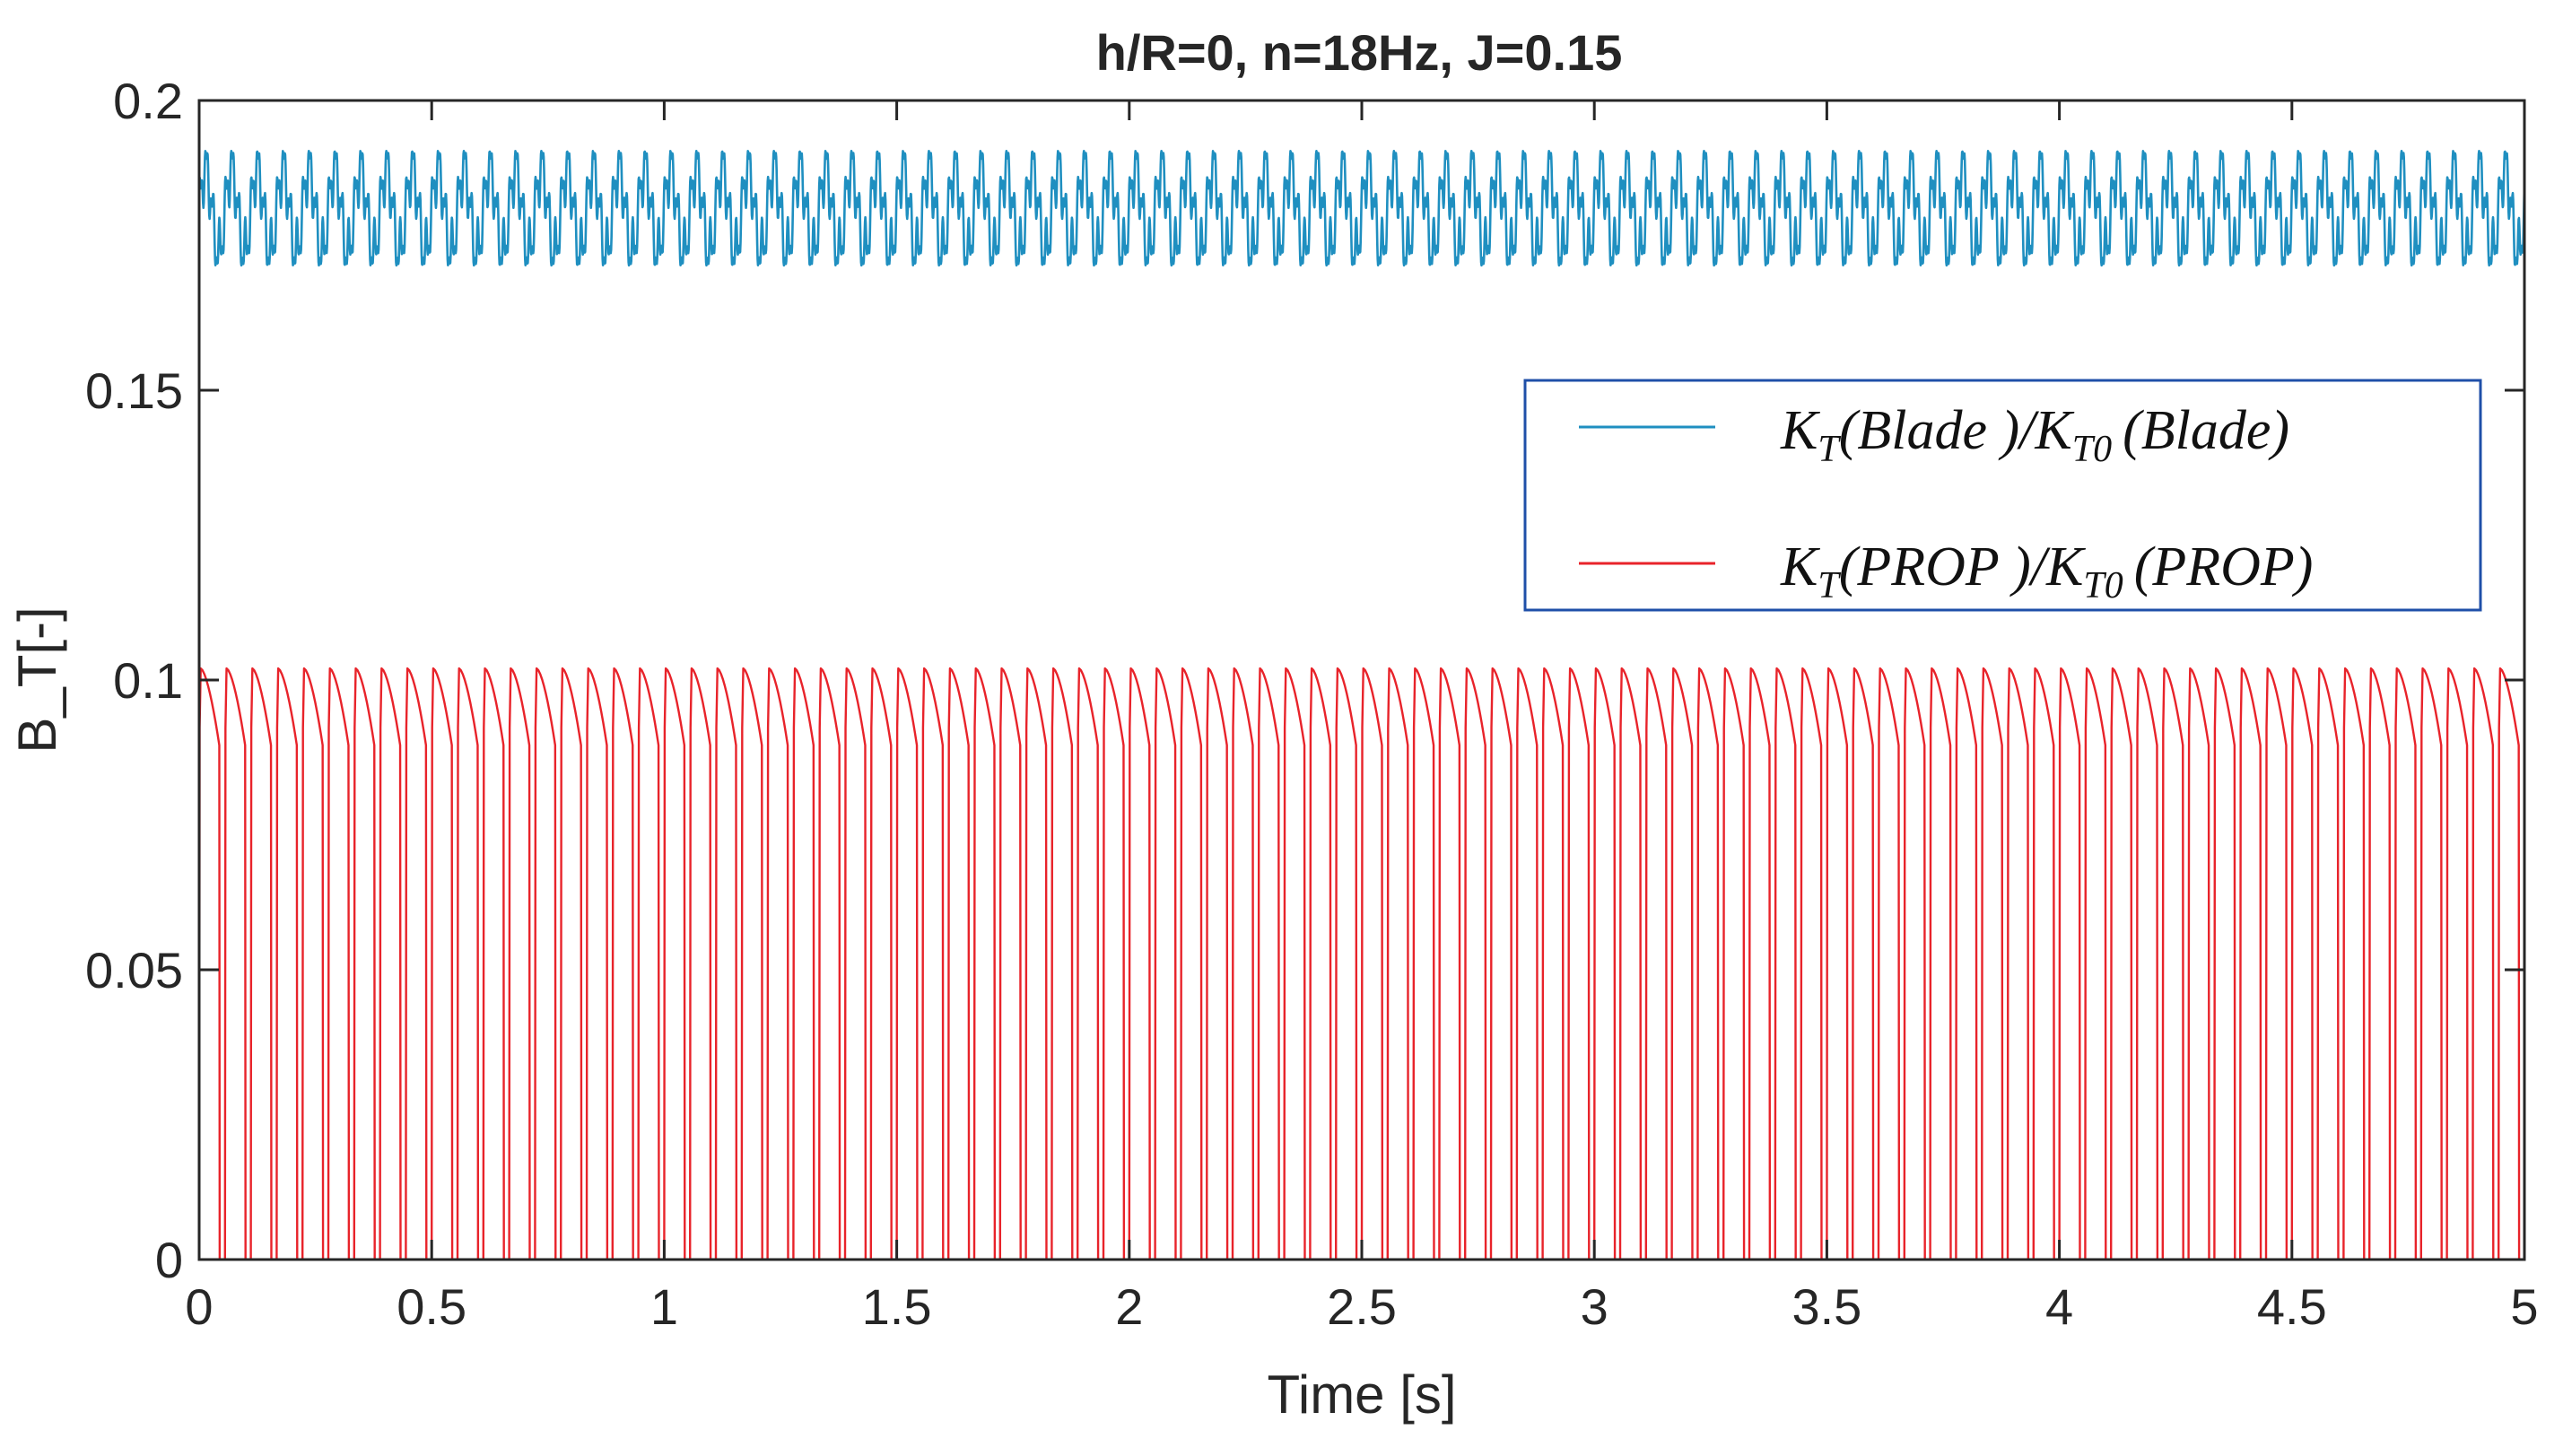 The height and width of the screenshot is (1456, 2563). What do you see at coordinates (431, 1306) in the screenshot?
I see `x-tick-label: 0.5` at bounding box center [431, 1306].